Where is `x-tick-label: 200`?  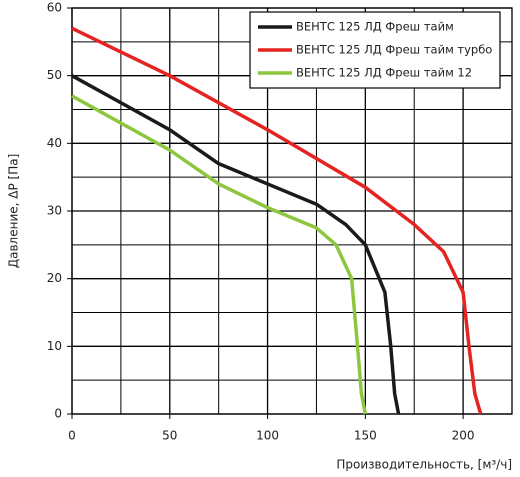 x-tick-label: 200 is located at coordinates (463, 436).